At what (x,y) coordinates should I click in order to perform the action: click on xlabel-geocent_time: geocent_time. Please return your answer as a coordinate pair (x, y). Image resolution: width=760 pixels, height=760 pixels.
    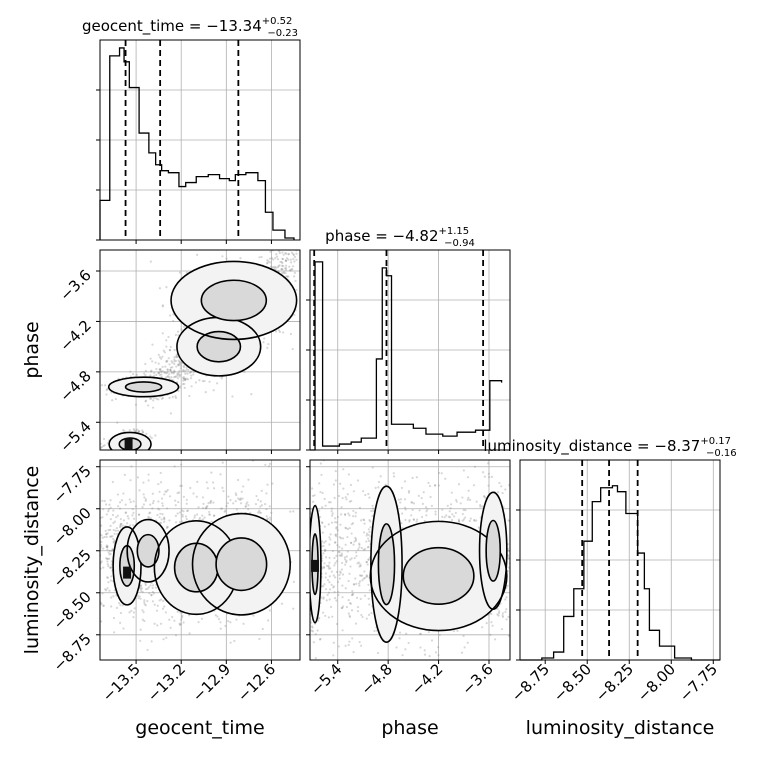
    Looking at the image, I should click on (199, 728).